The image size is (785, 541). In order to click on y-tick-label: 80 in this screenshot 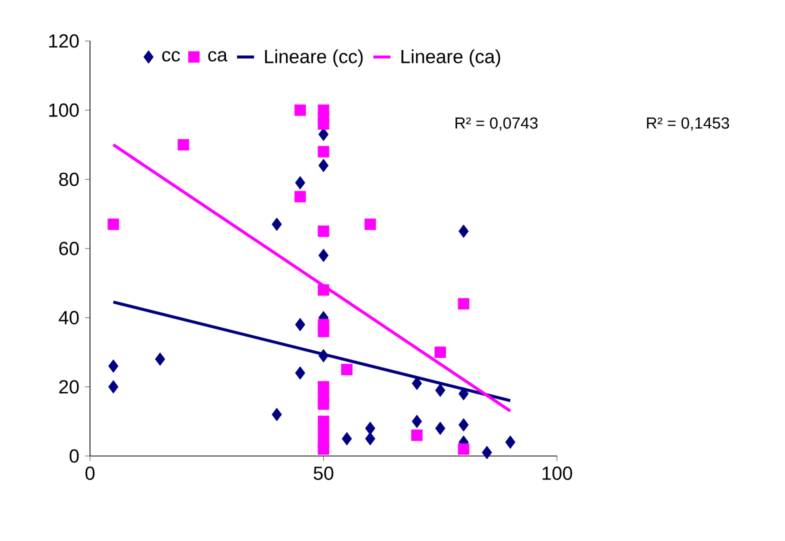, I will do `click(69, 179)`.